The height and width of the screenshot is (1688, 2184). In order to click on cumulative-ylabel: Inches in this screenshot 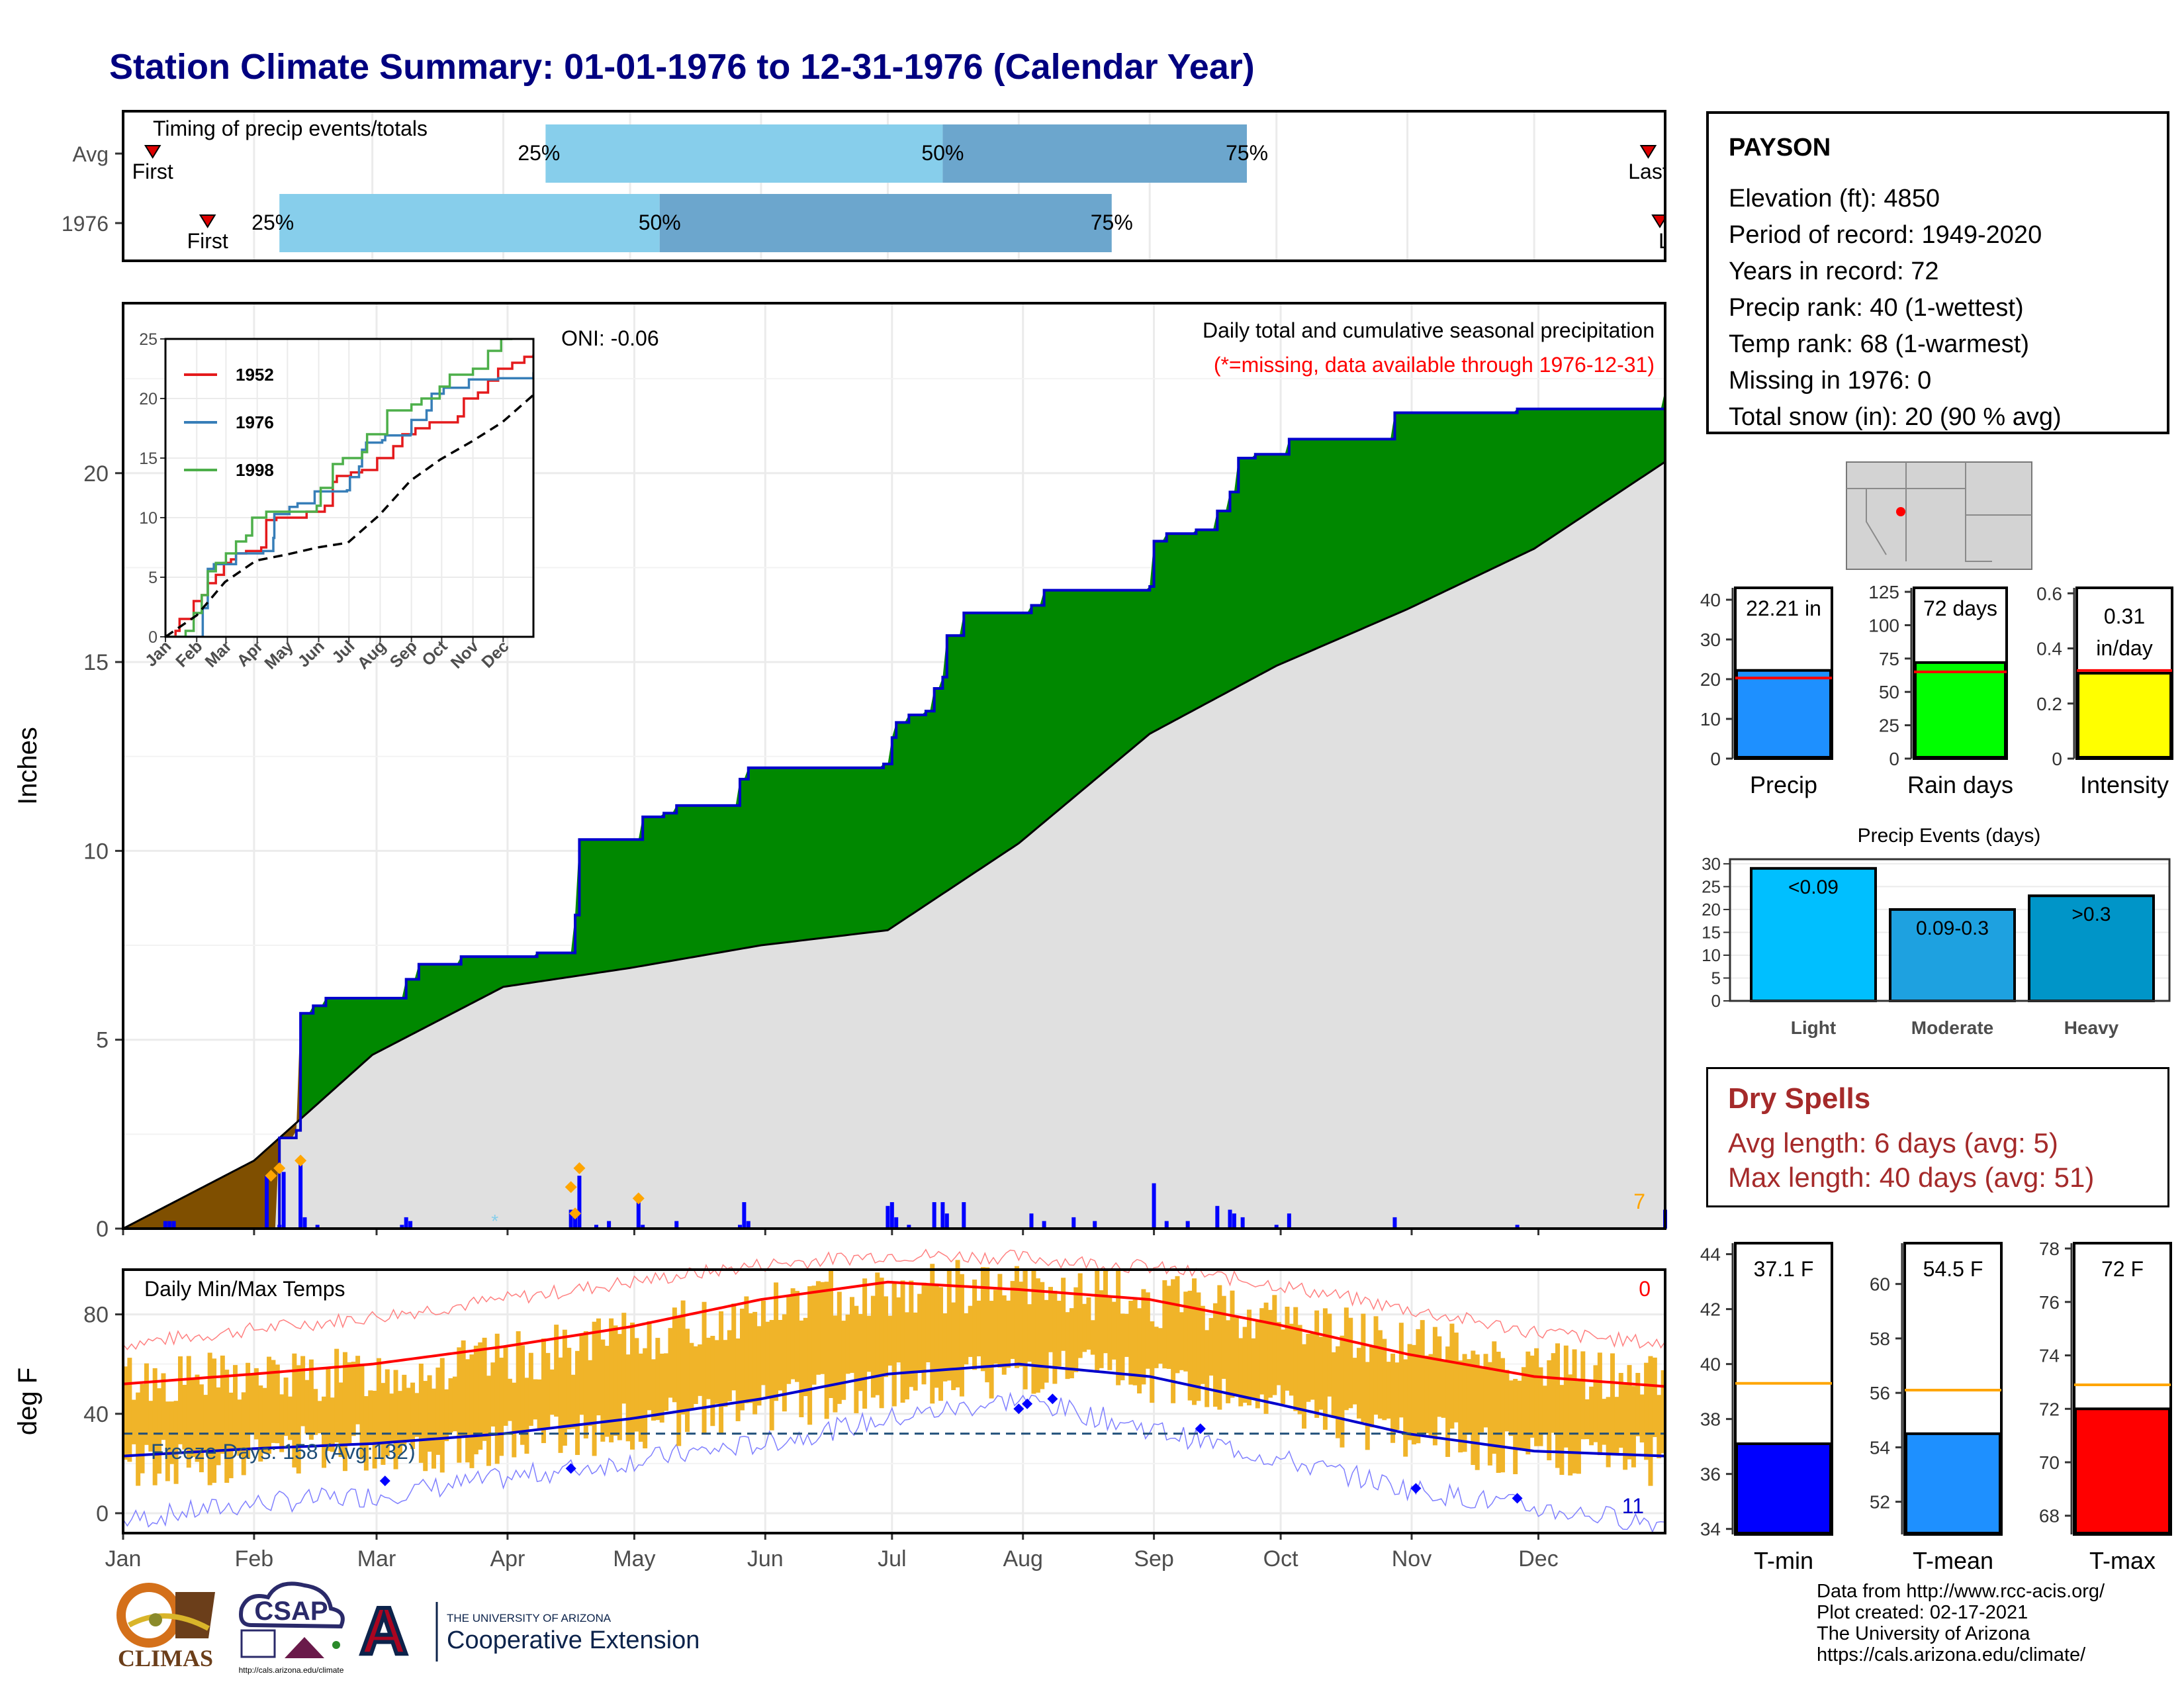, I will do `click(28, 766)`.